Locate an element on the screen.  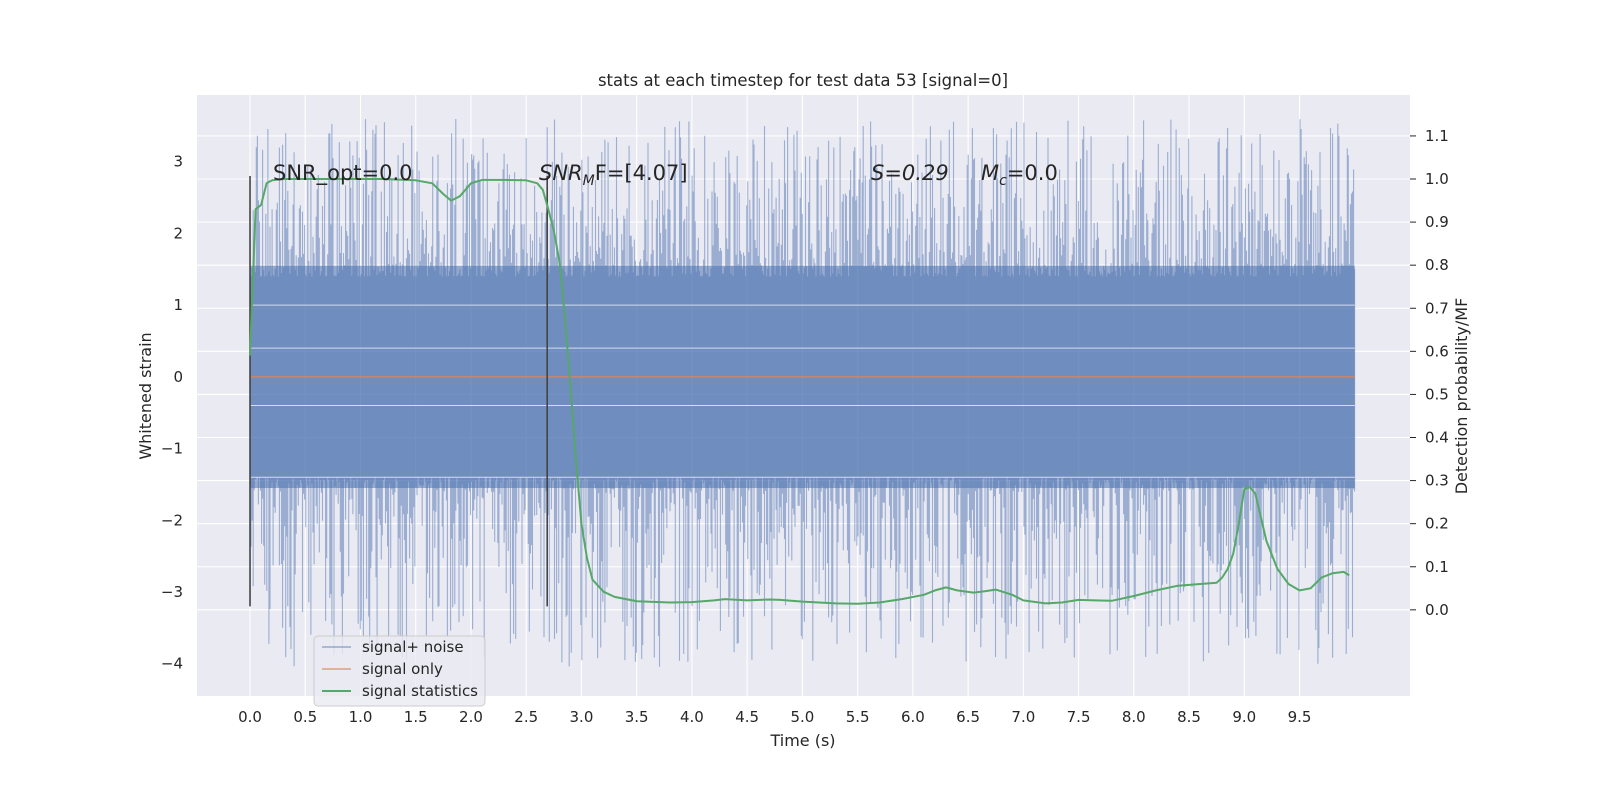
mc-main: M is located at coordinates (990, 173).